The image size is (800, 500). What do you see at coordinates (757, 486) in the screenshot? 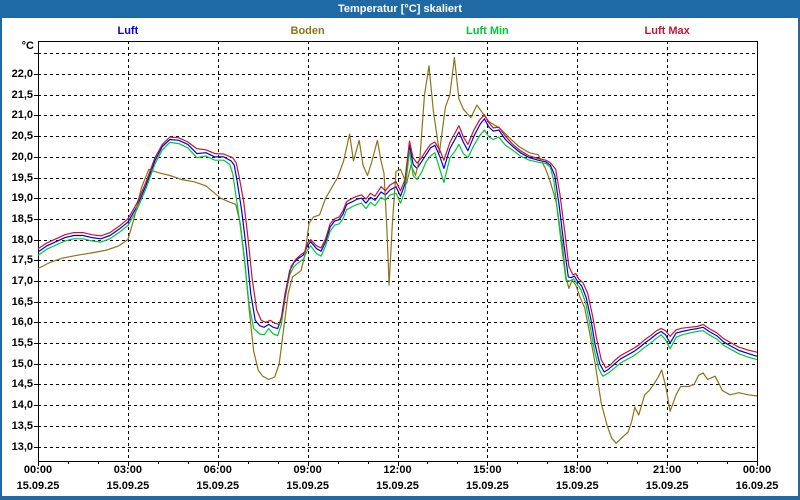
I see `x-tick-date-label: 16.09.25` at bounding box center [757, 486].